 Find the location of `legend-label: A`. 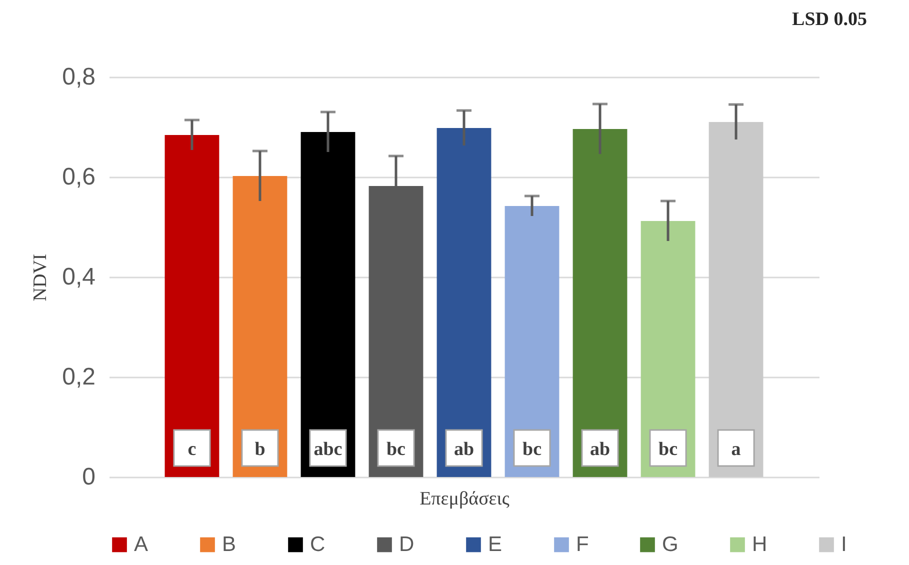

legend-label: A is located at coordinates (141, 544).